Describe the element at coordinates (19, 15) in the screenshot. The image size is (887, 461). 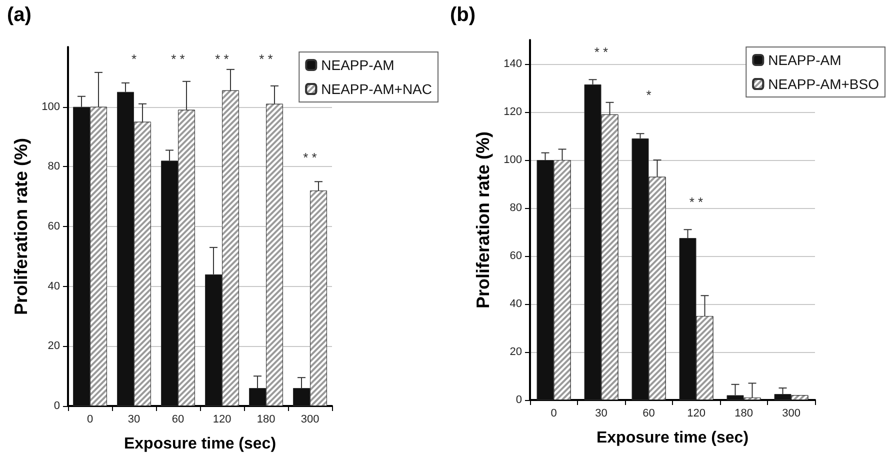
I see `chart-title: (a)` at that location.